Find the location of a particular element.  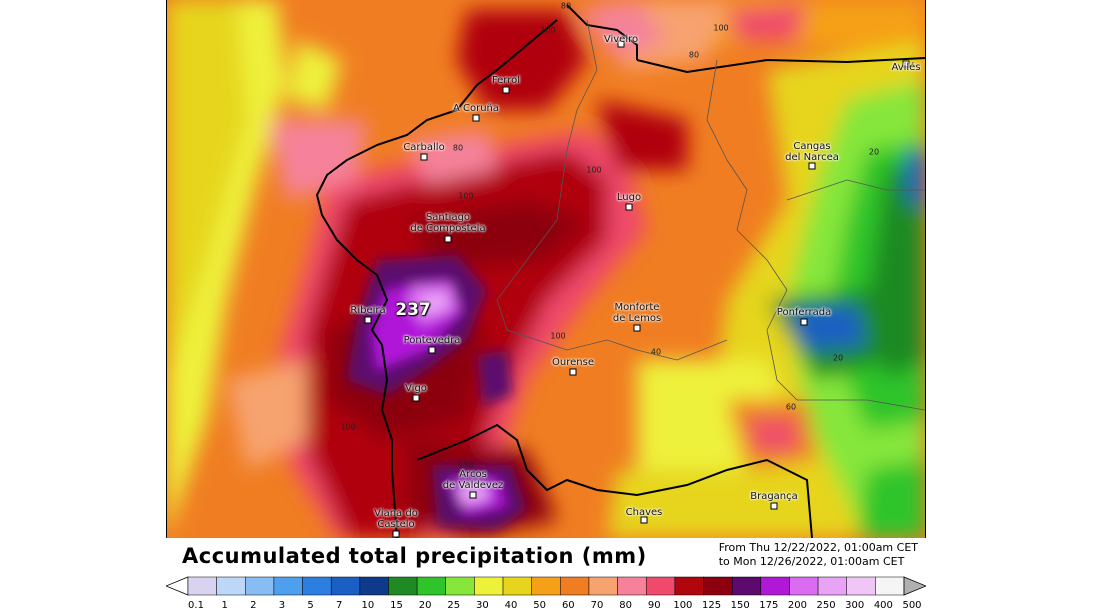

contour-label: 40 is located at coordinates (656, 352).